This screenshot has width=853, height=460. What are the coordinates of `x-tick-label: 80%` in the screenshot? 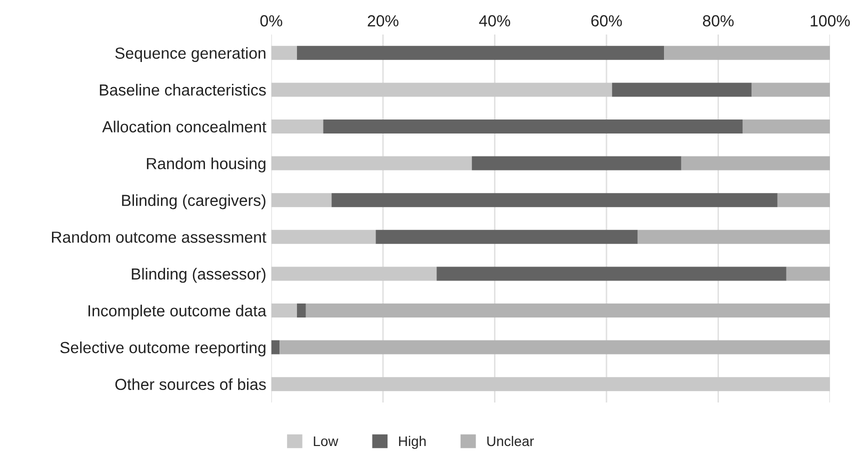 It's located at (718, 20).